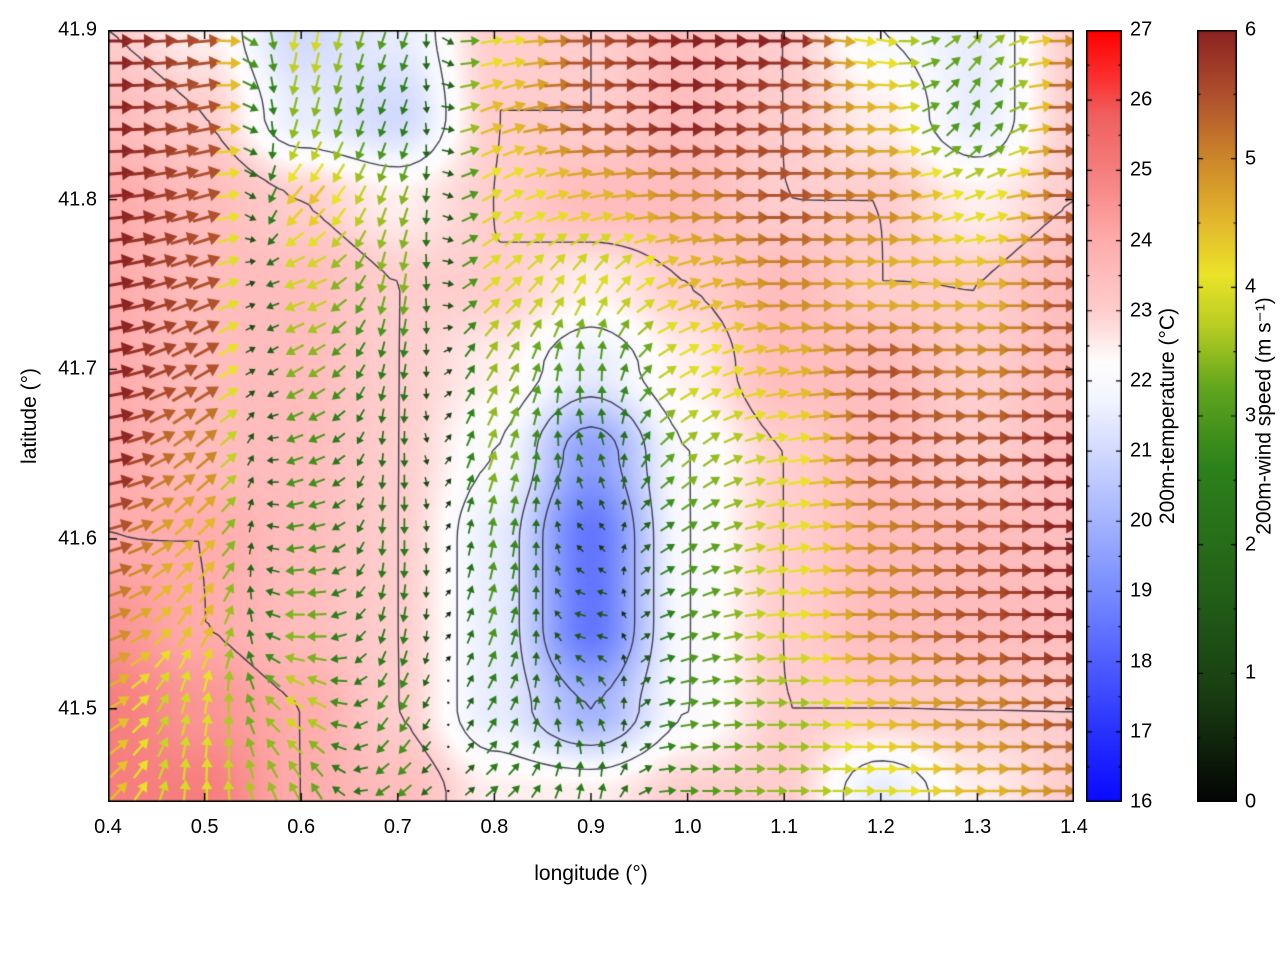  Describe the element at coordinates (1251, 286) in the screenshot. I see `wind-colorbar-tick-label: 4` at that location.